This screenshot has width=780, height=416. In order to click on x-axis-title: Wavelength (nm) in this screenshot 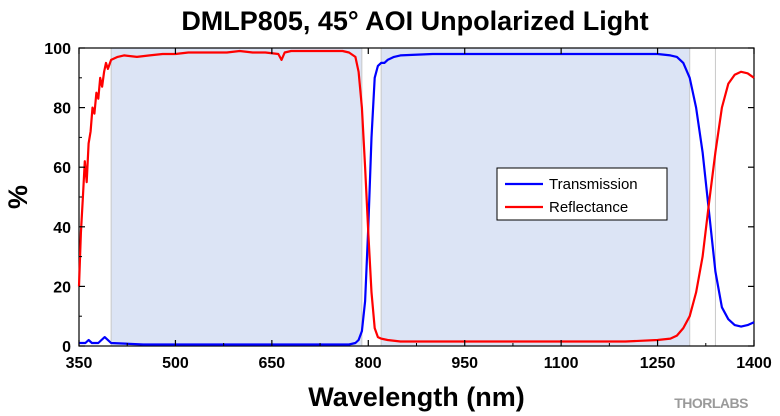, I will do `click(416, 397)`.